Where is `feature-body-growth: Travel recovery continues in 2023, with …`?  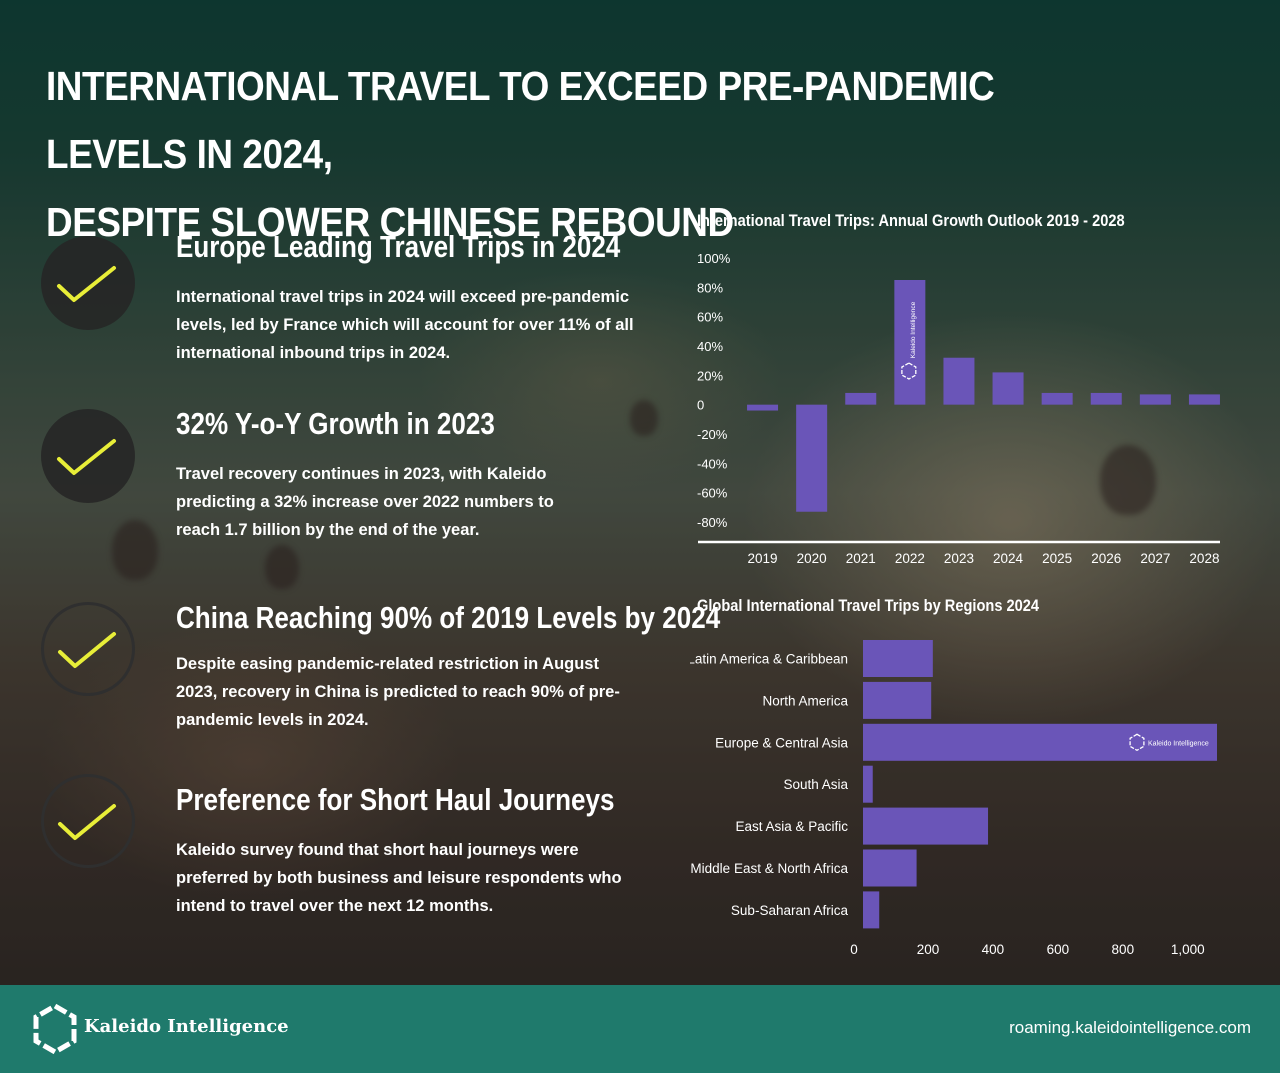 feature-body-growth: Travel recovery continues in 2023, with … is located at coordinates (365, 502).